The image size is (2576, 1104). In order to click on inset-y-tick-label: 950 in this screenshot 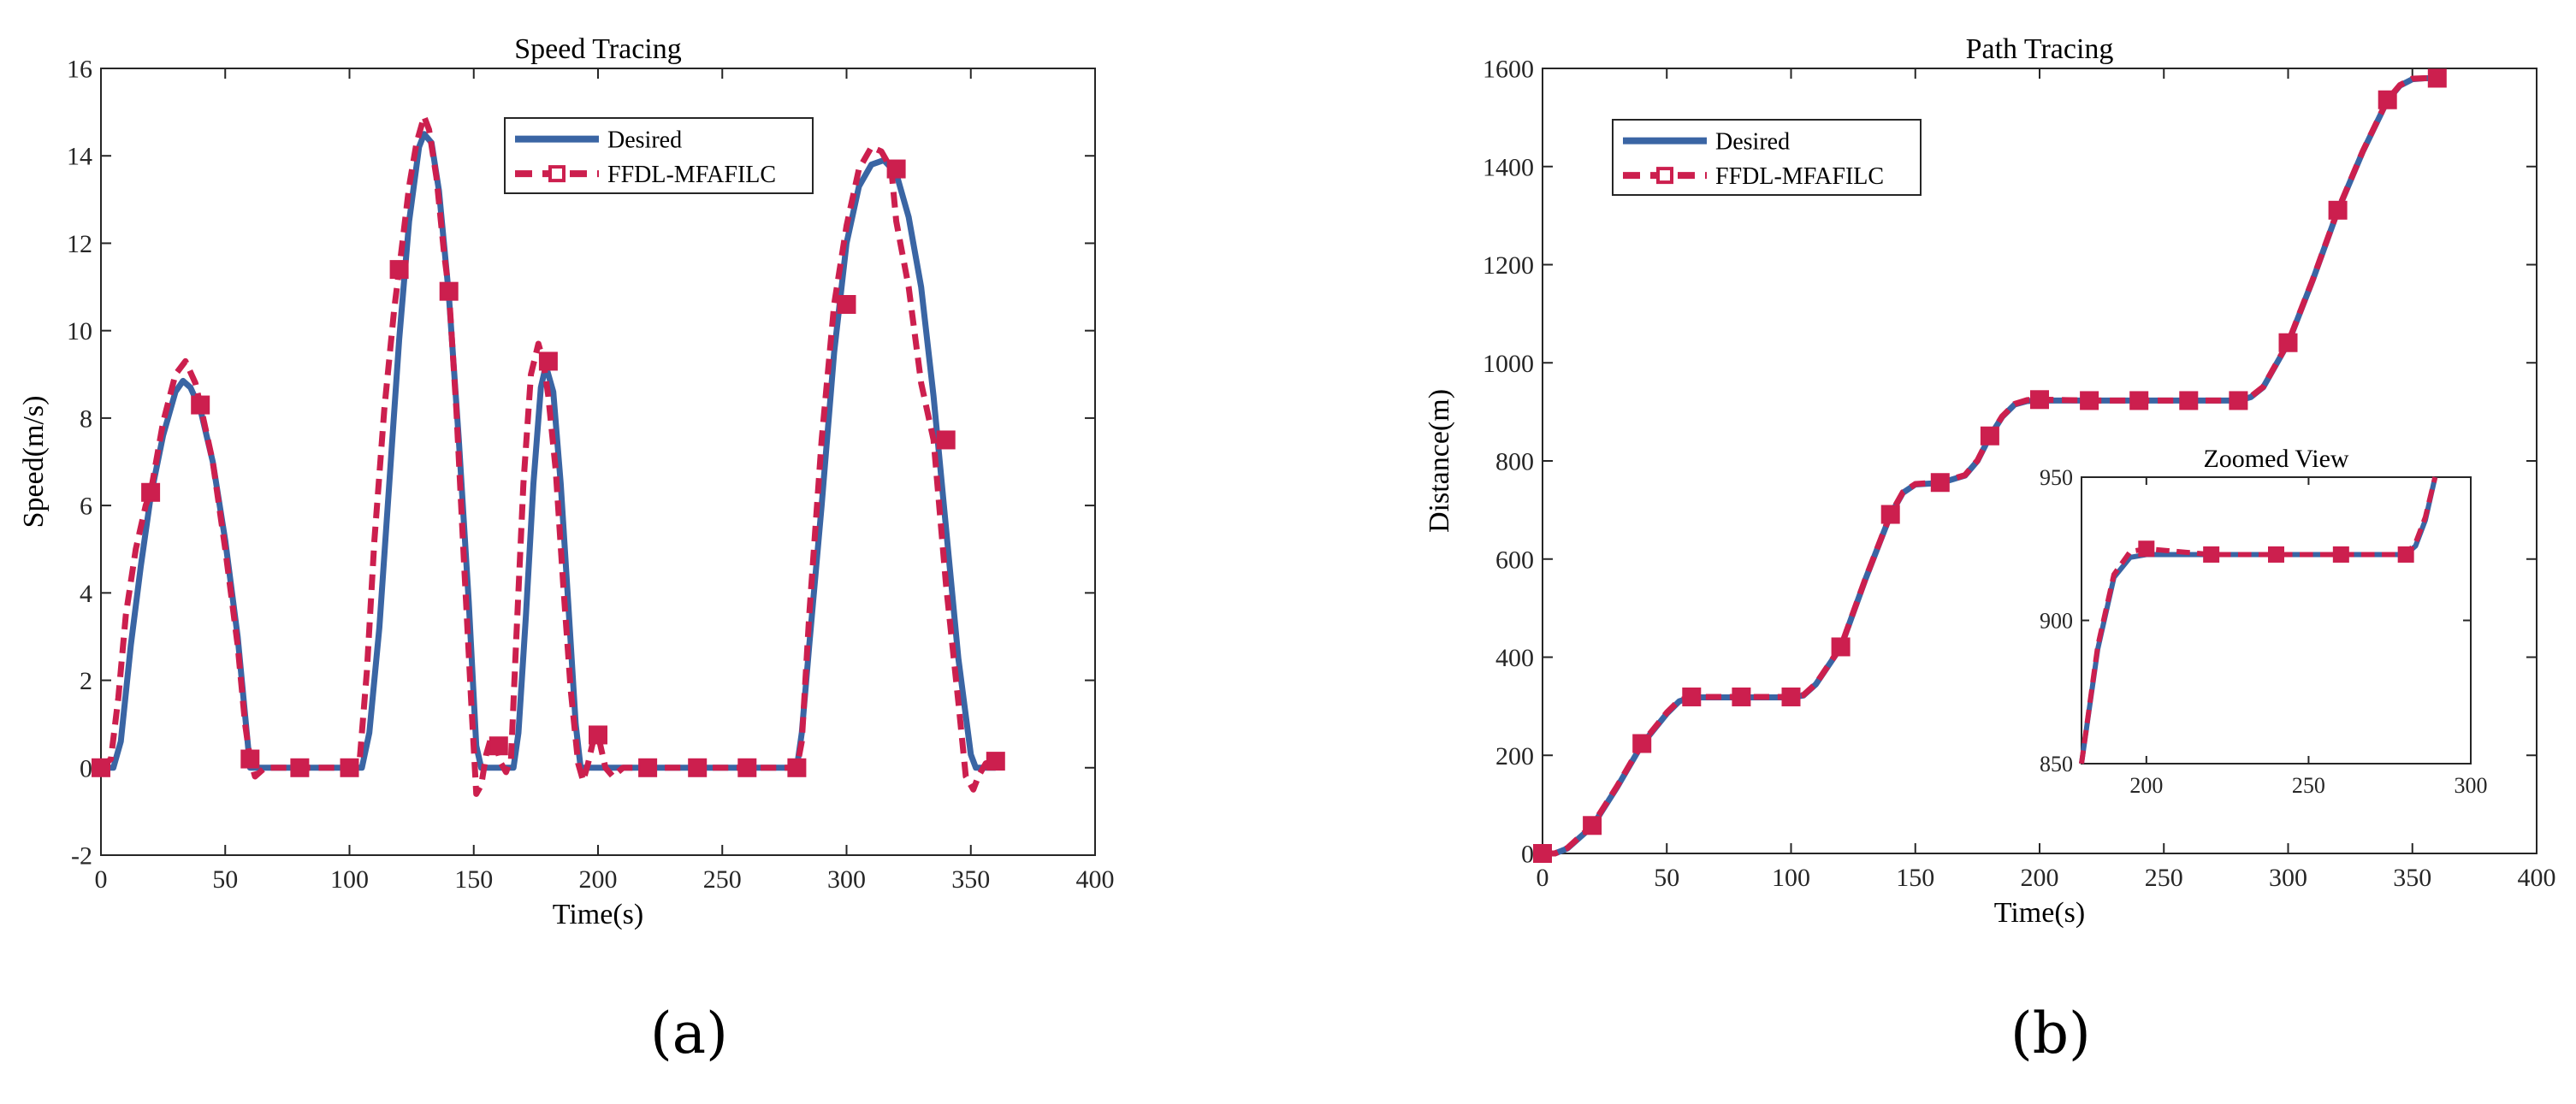, I will do `click(2056, 477)`.